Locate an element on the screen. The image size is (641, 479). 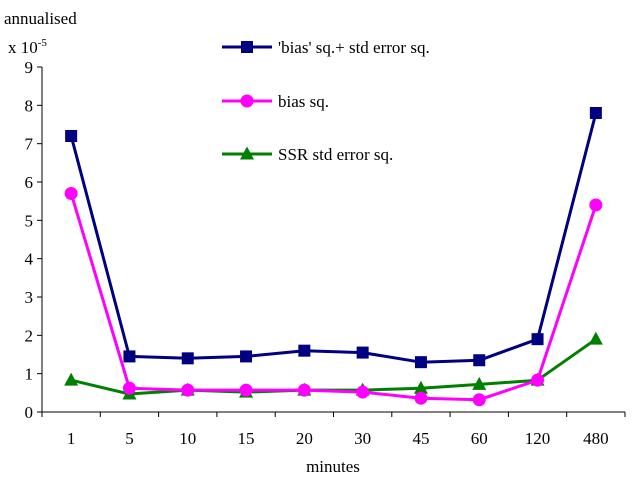
y-ticks: 0 1 2 3 4 5 6 7 8 9 is located at coordinates (33, 240).